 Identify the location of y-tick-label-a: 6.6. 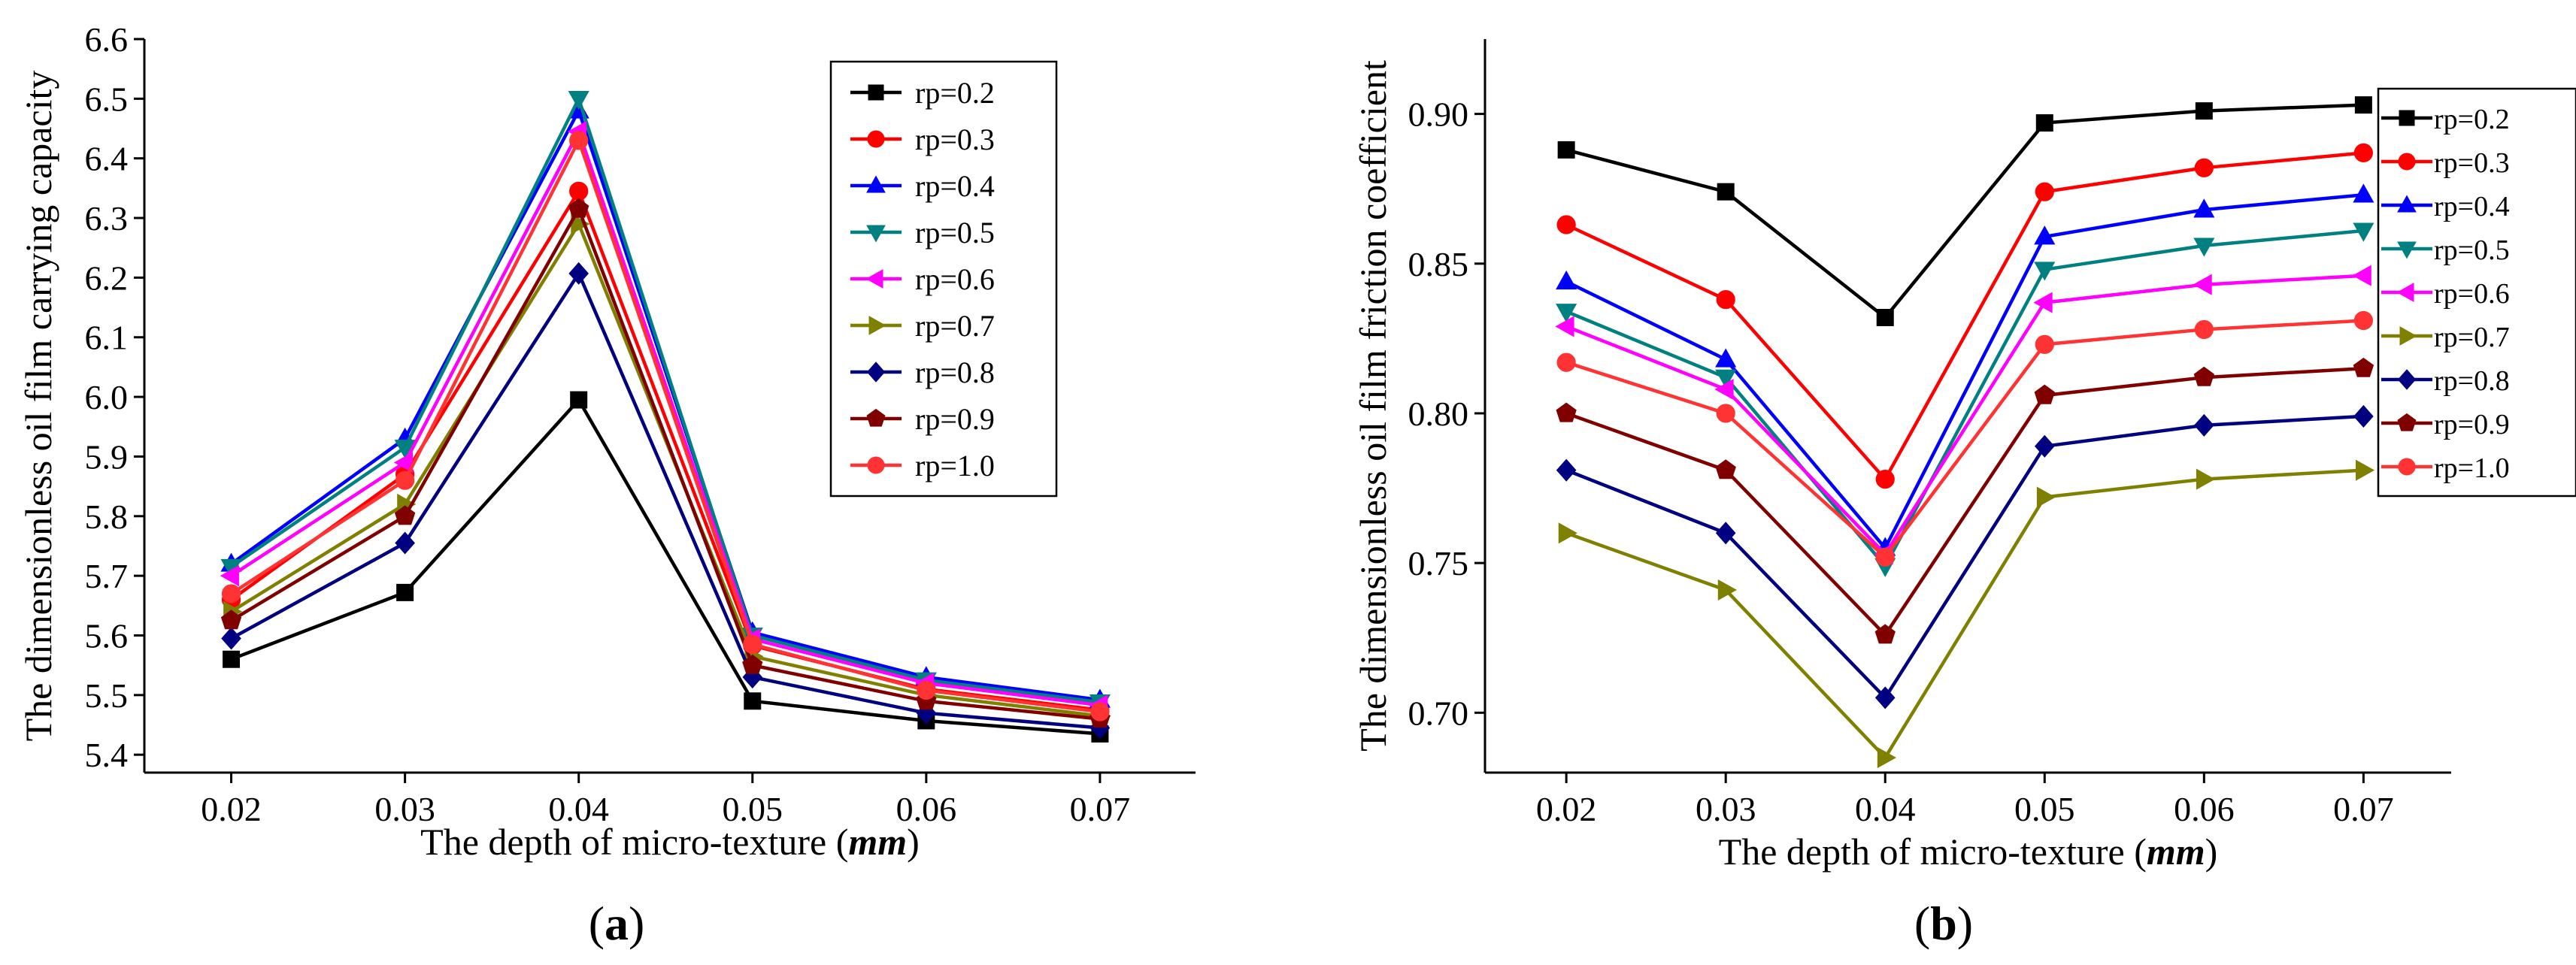
(107, 39).